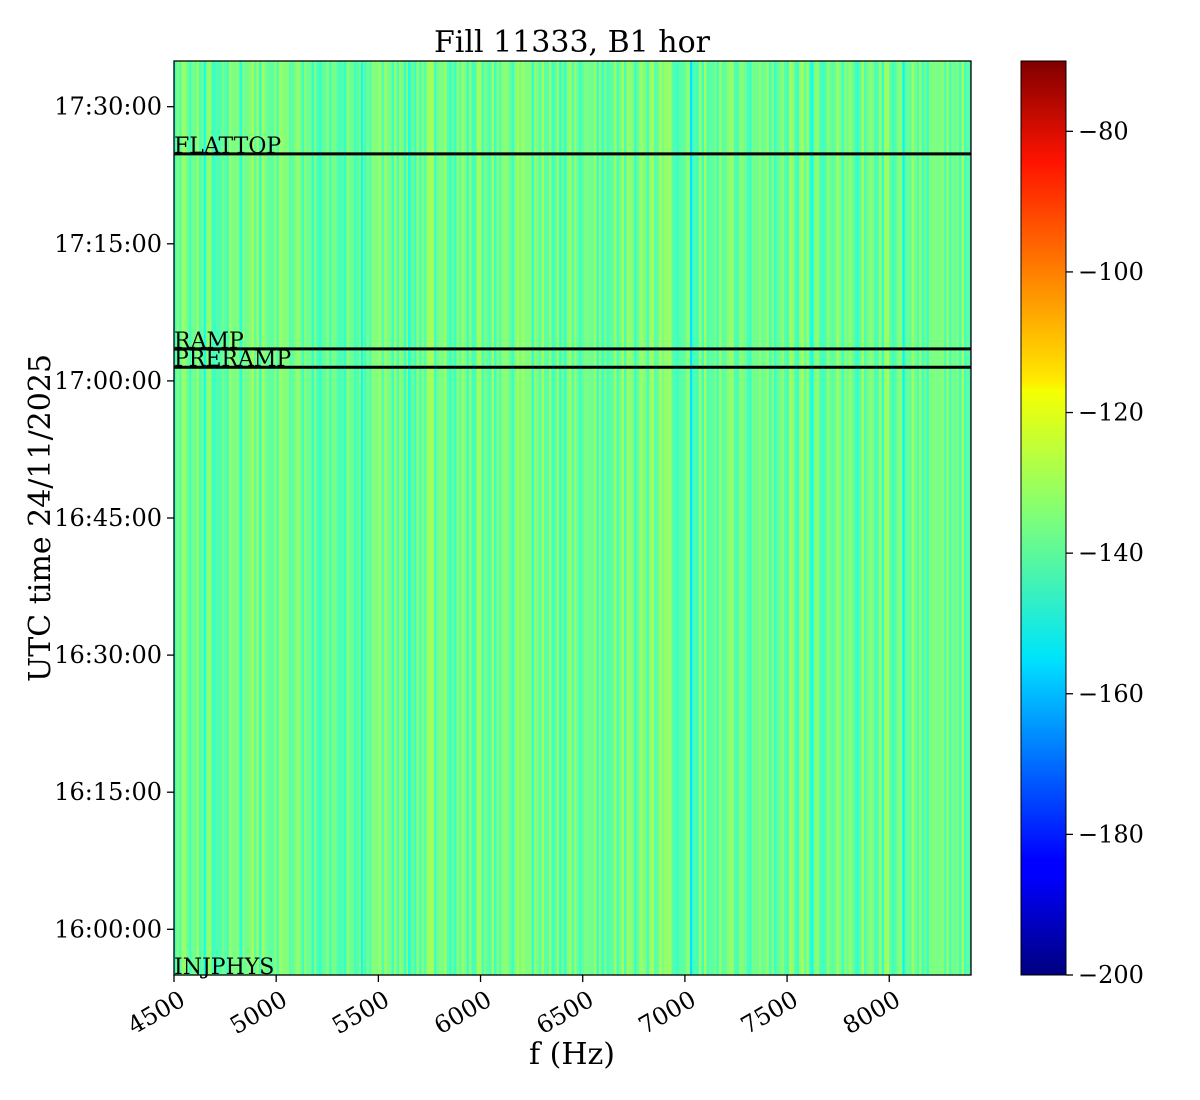  Describe the element at coordinates (156, 1012) in the screenshot. I see `x-tick-label: 4500` at that location.